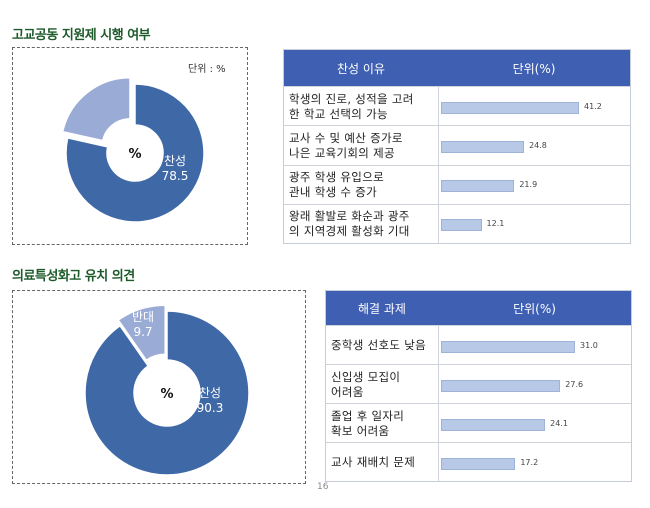 The width and height of the screenshot is (650, 508). Describe the element at coordinates (373, 462) in the screenshot. I see `task-row-label: 교사 재배치 문제` at that location.